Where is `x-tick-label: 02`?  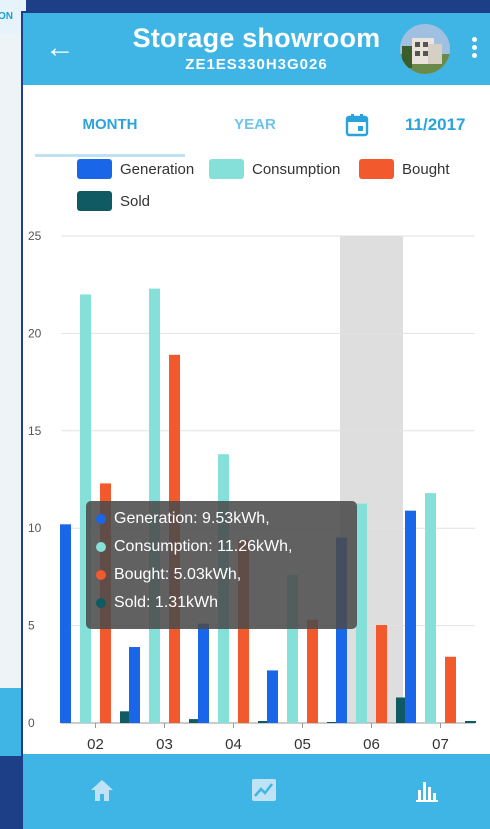
x-tick-label: 02 is located at coordinates (95, 744).